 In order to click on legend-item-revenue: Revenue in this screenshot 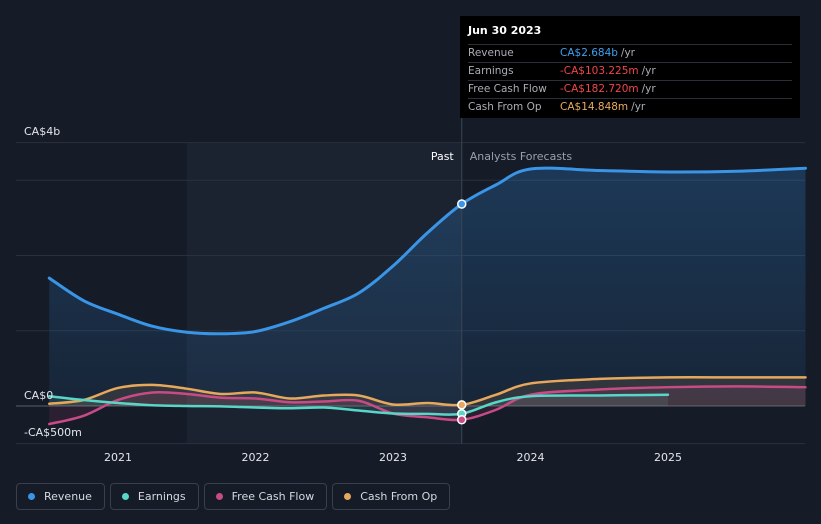, I will do `click(60, 496)`.